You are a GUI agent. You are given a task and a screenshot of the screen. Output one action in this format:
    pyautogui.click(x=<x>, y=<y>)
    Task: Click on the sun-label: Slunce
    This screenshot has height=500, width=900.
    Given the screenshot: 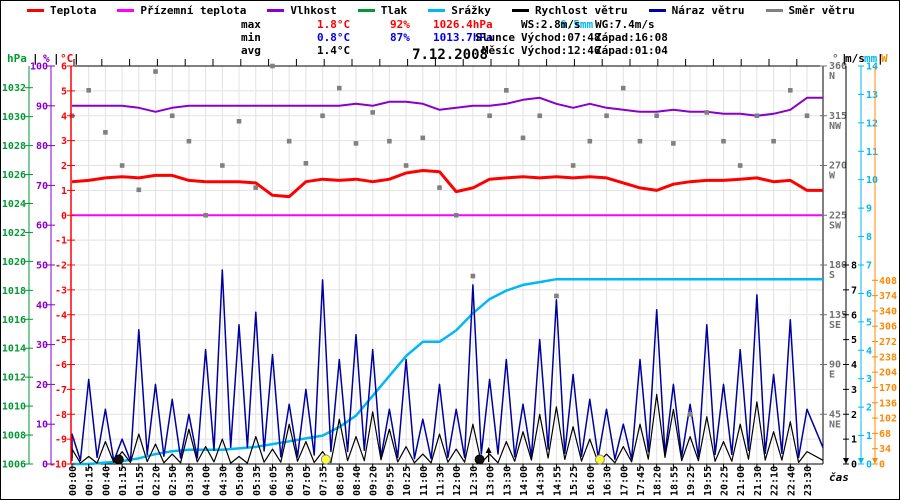 What is the action you would take?
    pyautogui.click(x=495, y=37)
    